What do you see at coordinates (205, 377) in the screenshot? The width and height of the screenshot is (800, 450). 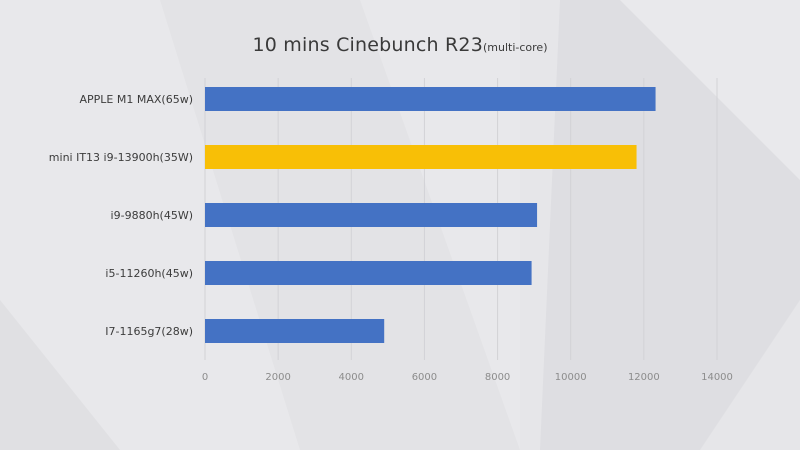 I see `x-tick-label: 0` at bounding box center [205, 377].